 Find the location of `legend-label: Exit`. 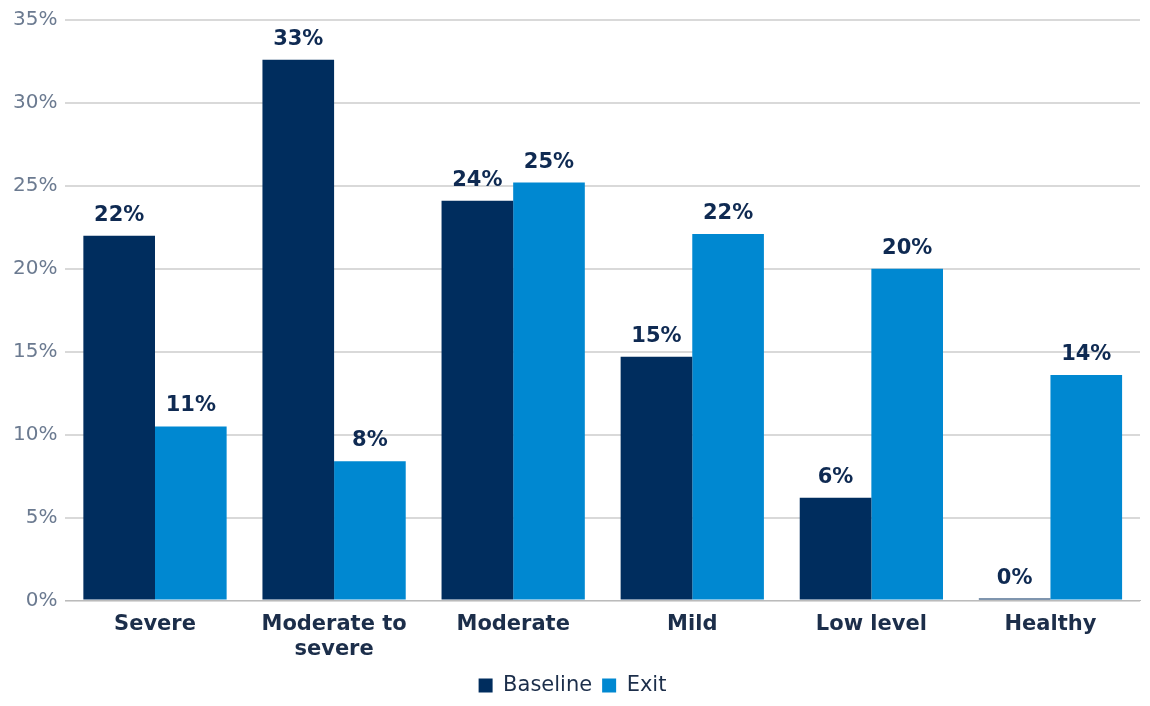

legend-label: Exit is located at coordinates (646, 683).